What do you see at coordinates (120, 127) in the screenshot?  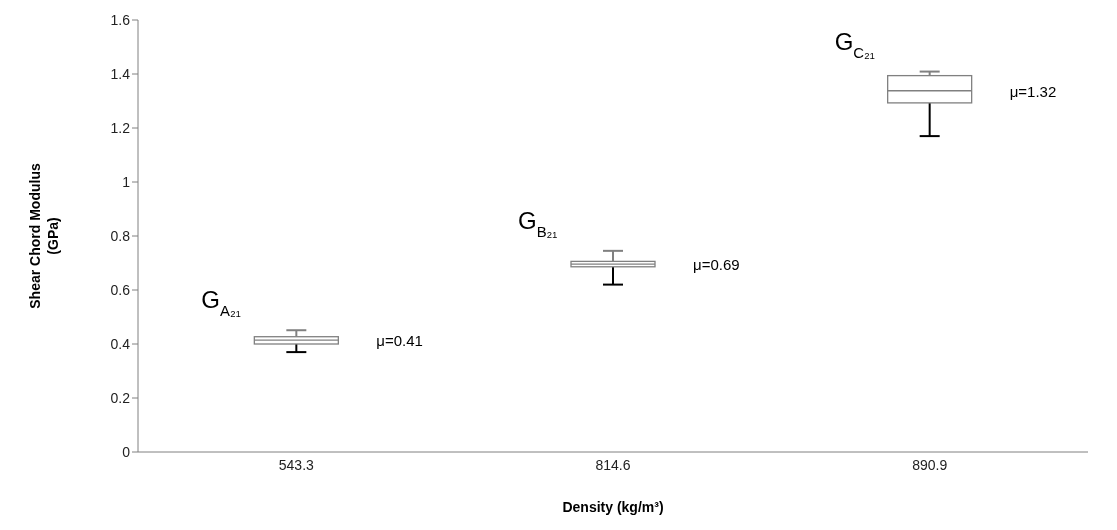 I see `y-tick-label: 1.2` at bounding box center [120, 127].